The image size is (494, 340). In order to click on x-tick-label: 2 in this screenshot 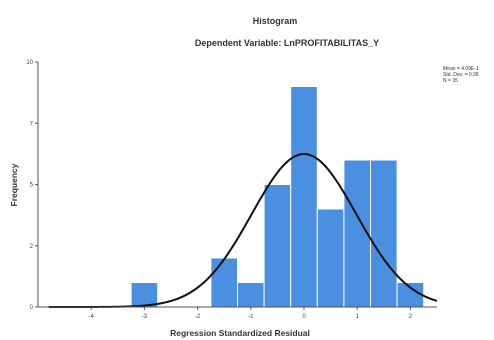, I will do `click(411, 317)`.